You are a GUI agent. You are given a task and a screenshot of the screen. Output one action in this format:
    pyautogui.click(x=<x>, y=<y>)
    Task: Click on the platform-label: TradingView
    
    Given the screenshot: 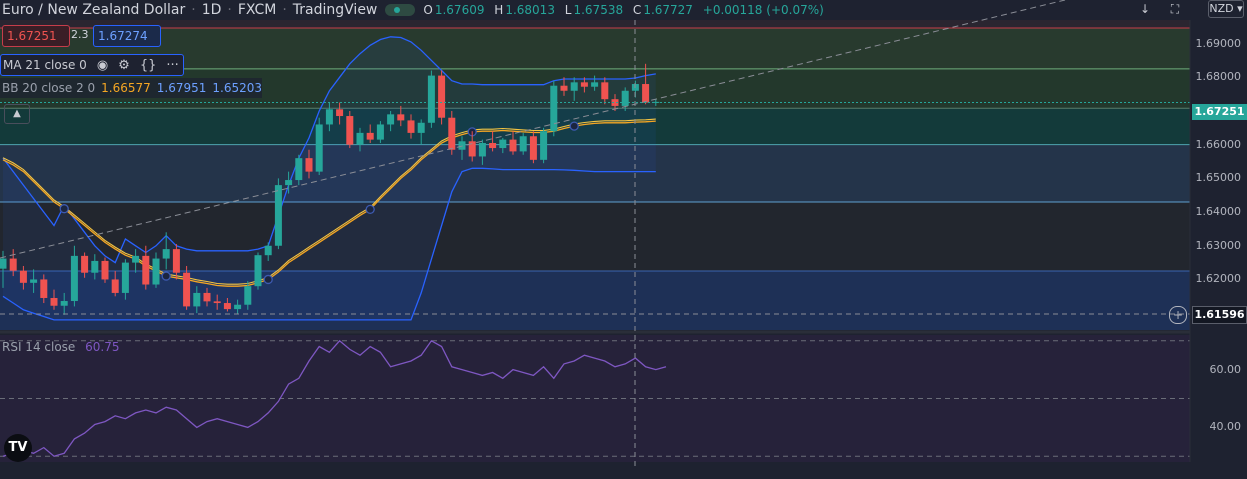 What is the action you would take?
    pyautogui.click(x=335, y=10)
    